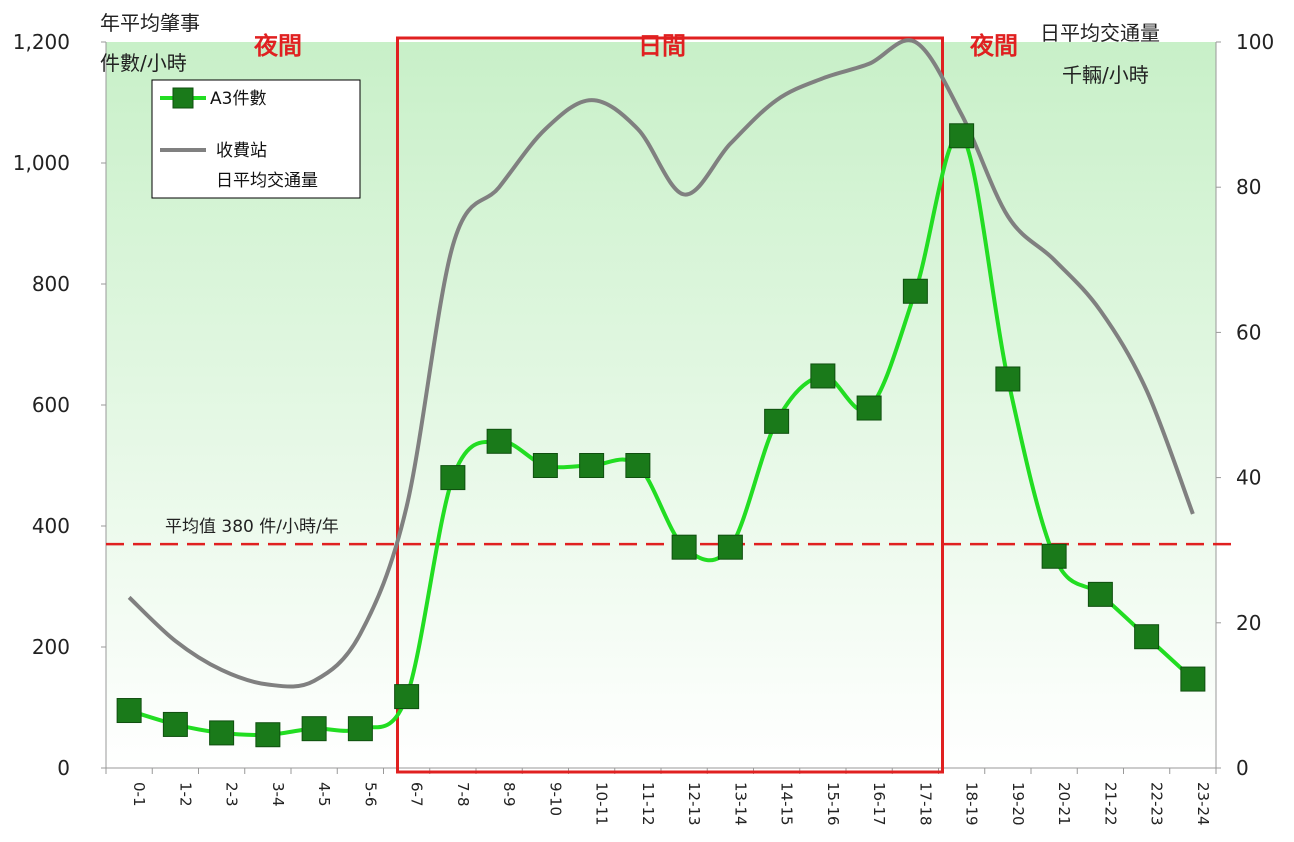  Describe the element at coordinates (972, 804) in the screenshot. I see `x-tick-label: 18-19` at that location.